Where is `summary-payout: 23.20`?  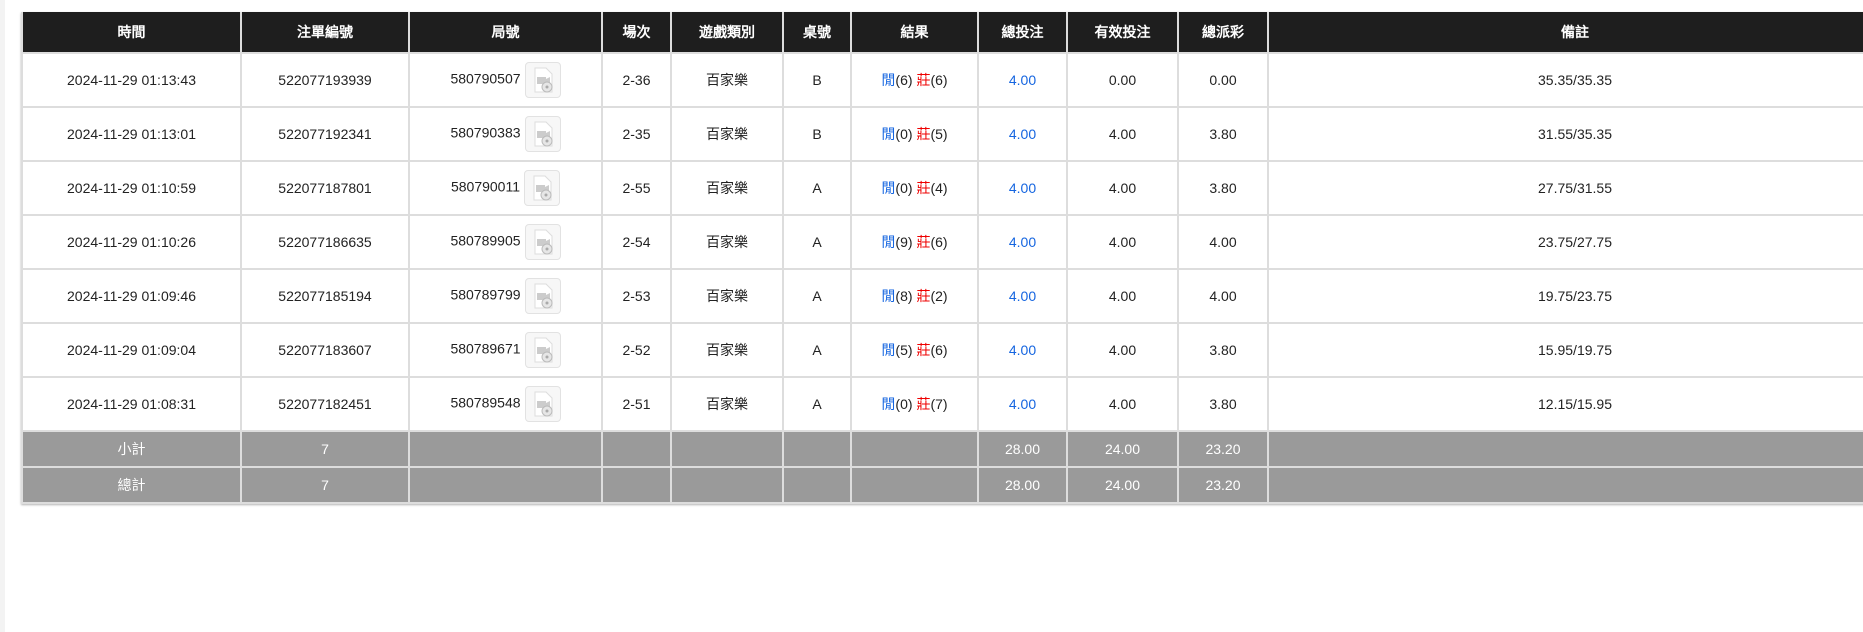
summary-payout: 23.20 is located at coordinates (1223, 449).